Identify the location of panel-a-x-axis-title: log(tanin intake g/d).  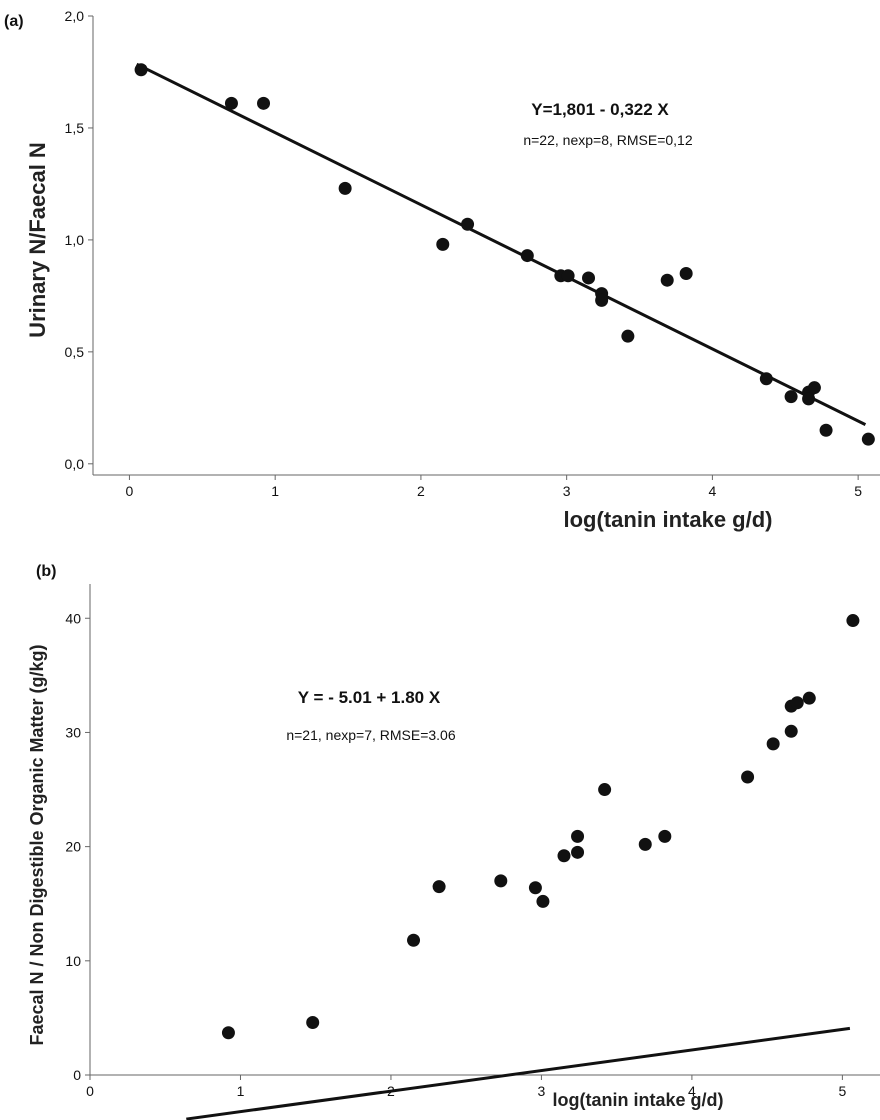
(668, 519).